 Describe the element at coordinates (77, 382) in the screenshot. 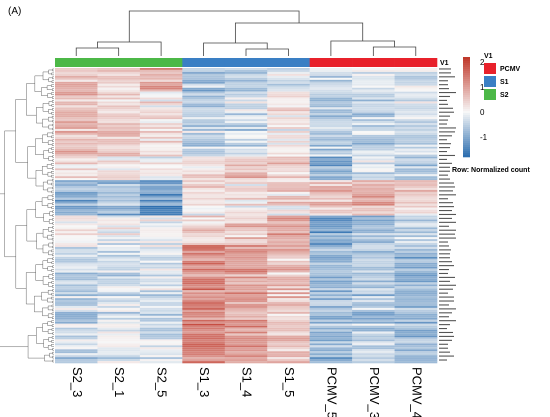

I see `column-label: S2_3` at that location.